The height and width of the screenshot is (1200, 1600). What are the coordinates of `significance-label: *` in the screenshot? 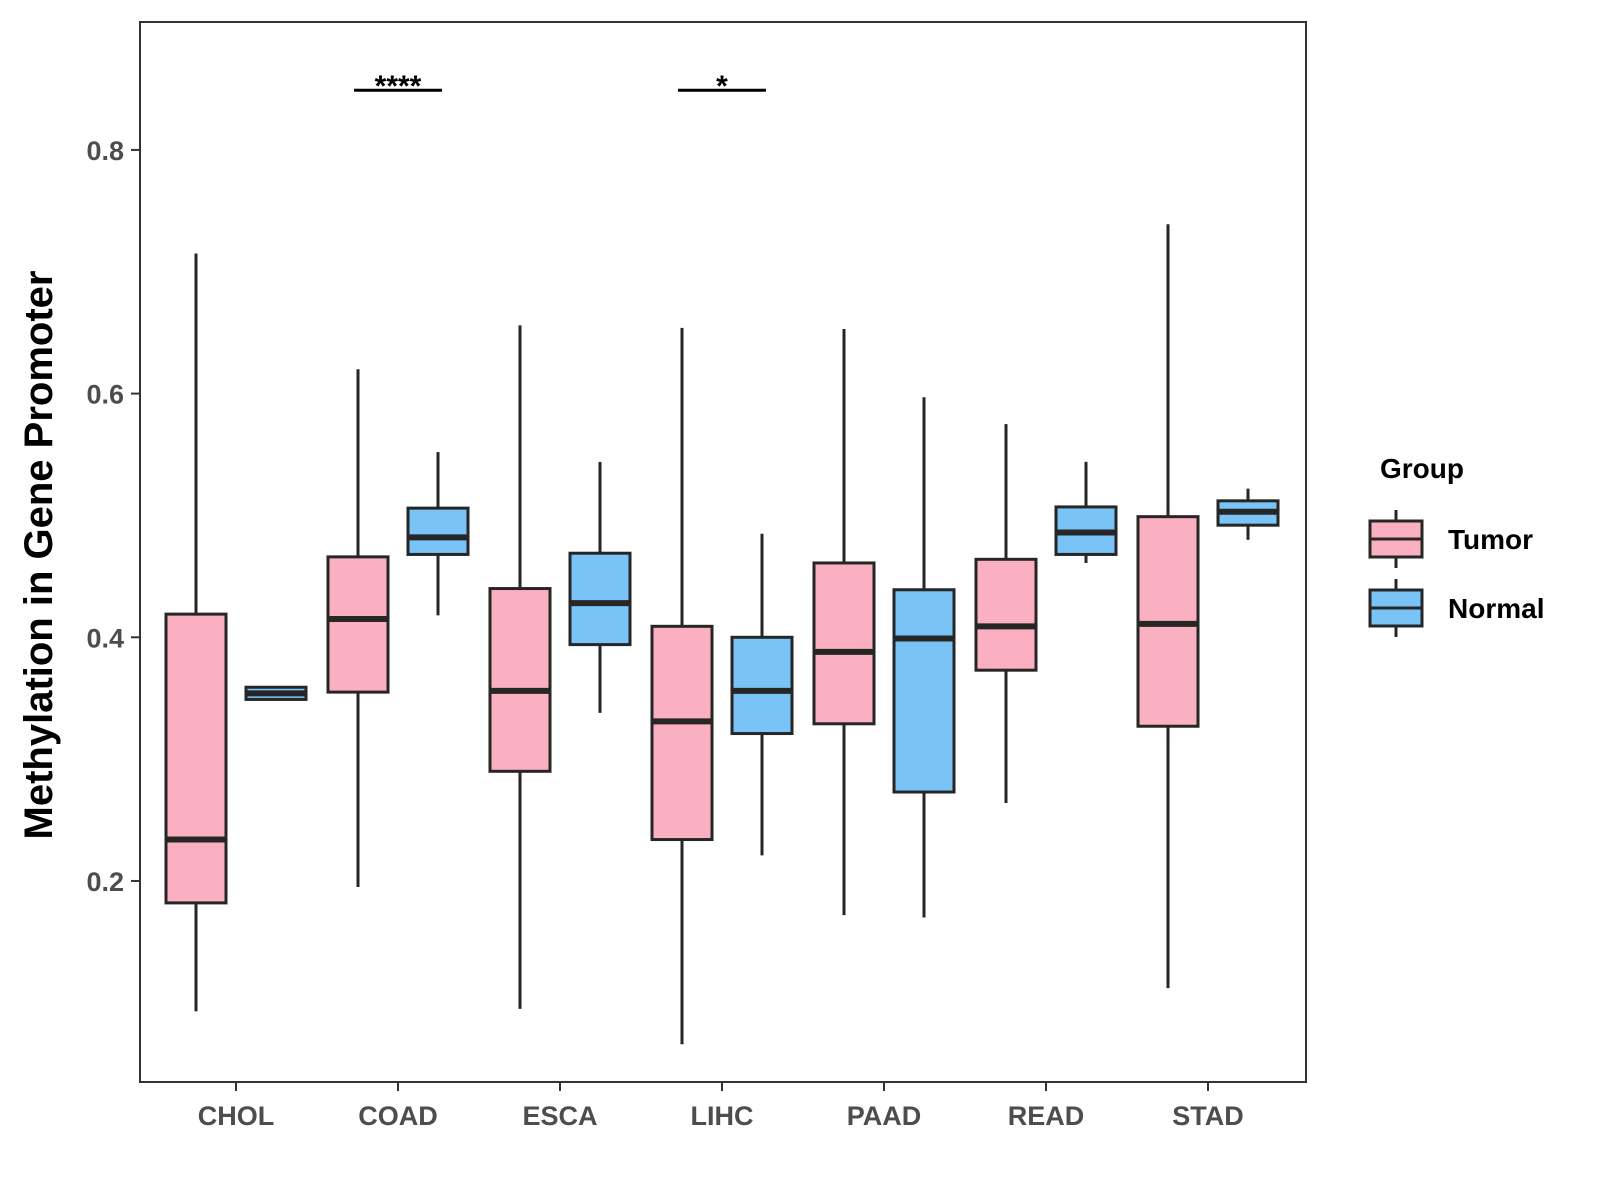 It's located at (722, 86).